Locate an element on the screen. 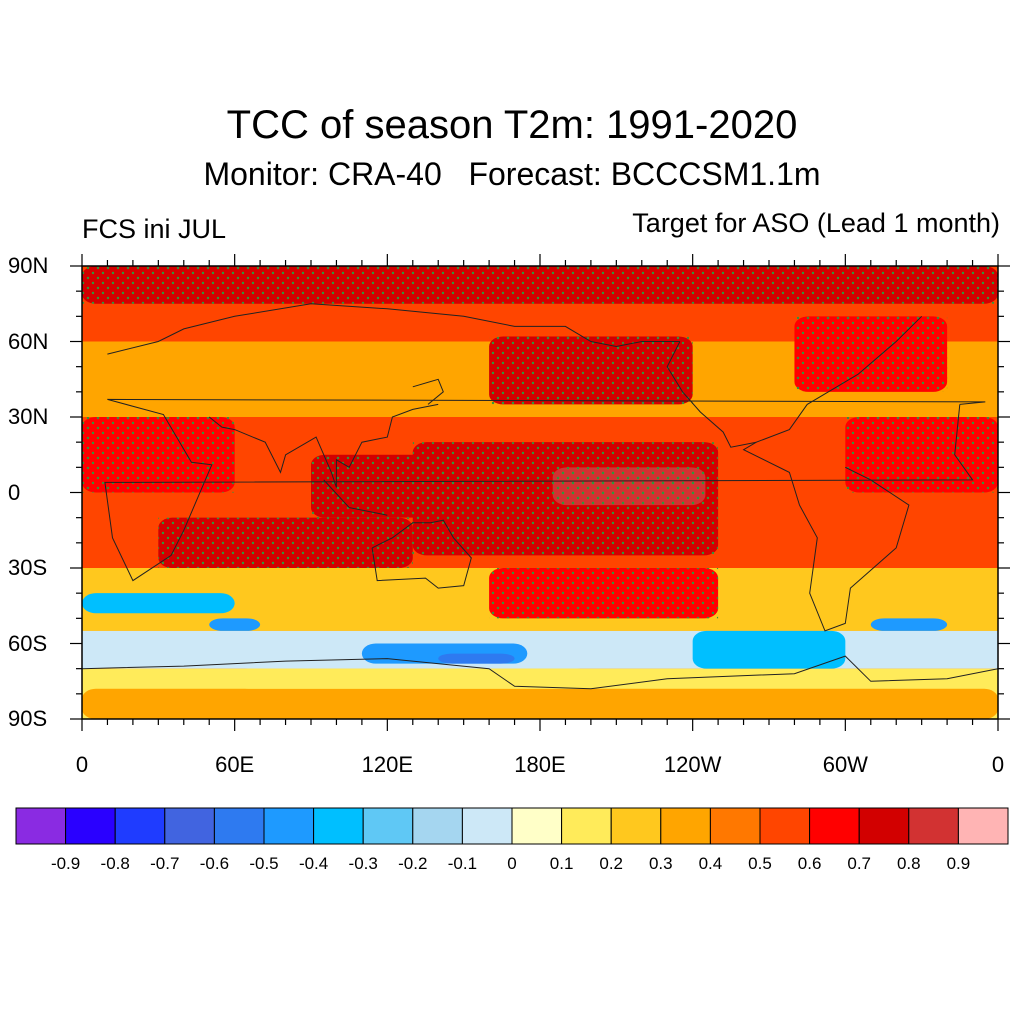 The image size is (1024, 1024). colorbar-label: 0.1 is located at coordinates (561, 863).